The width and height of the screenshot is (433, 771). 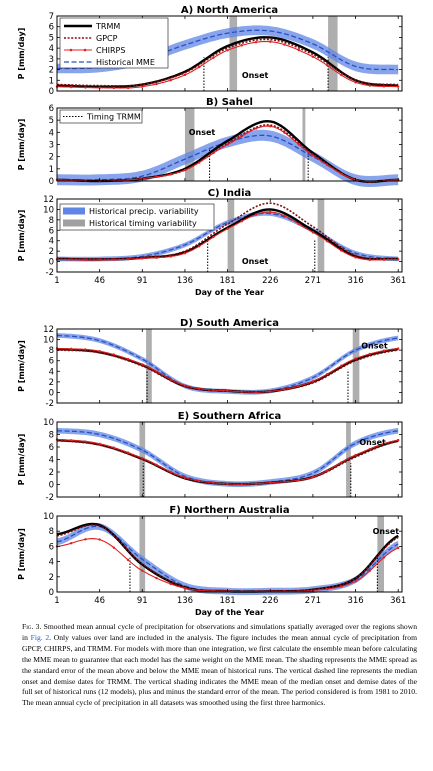 I want to click on panel-title: A) North America, so click(x=229, y=10).